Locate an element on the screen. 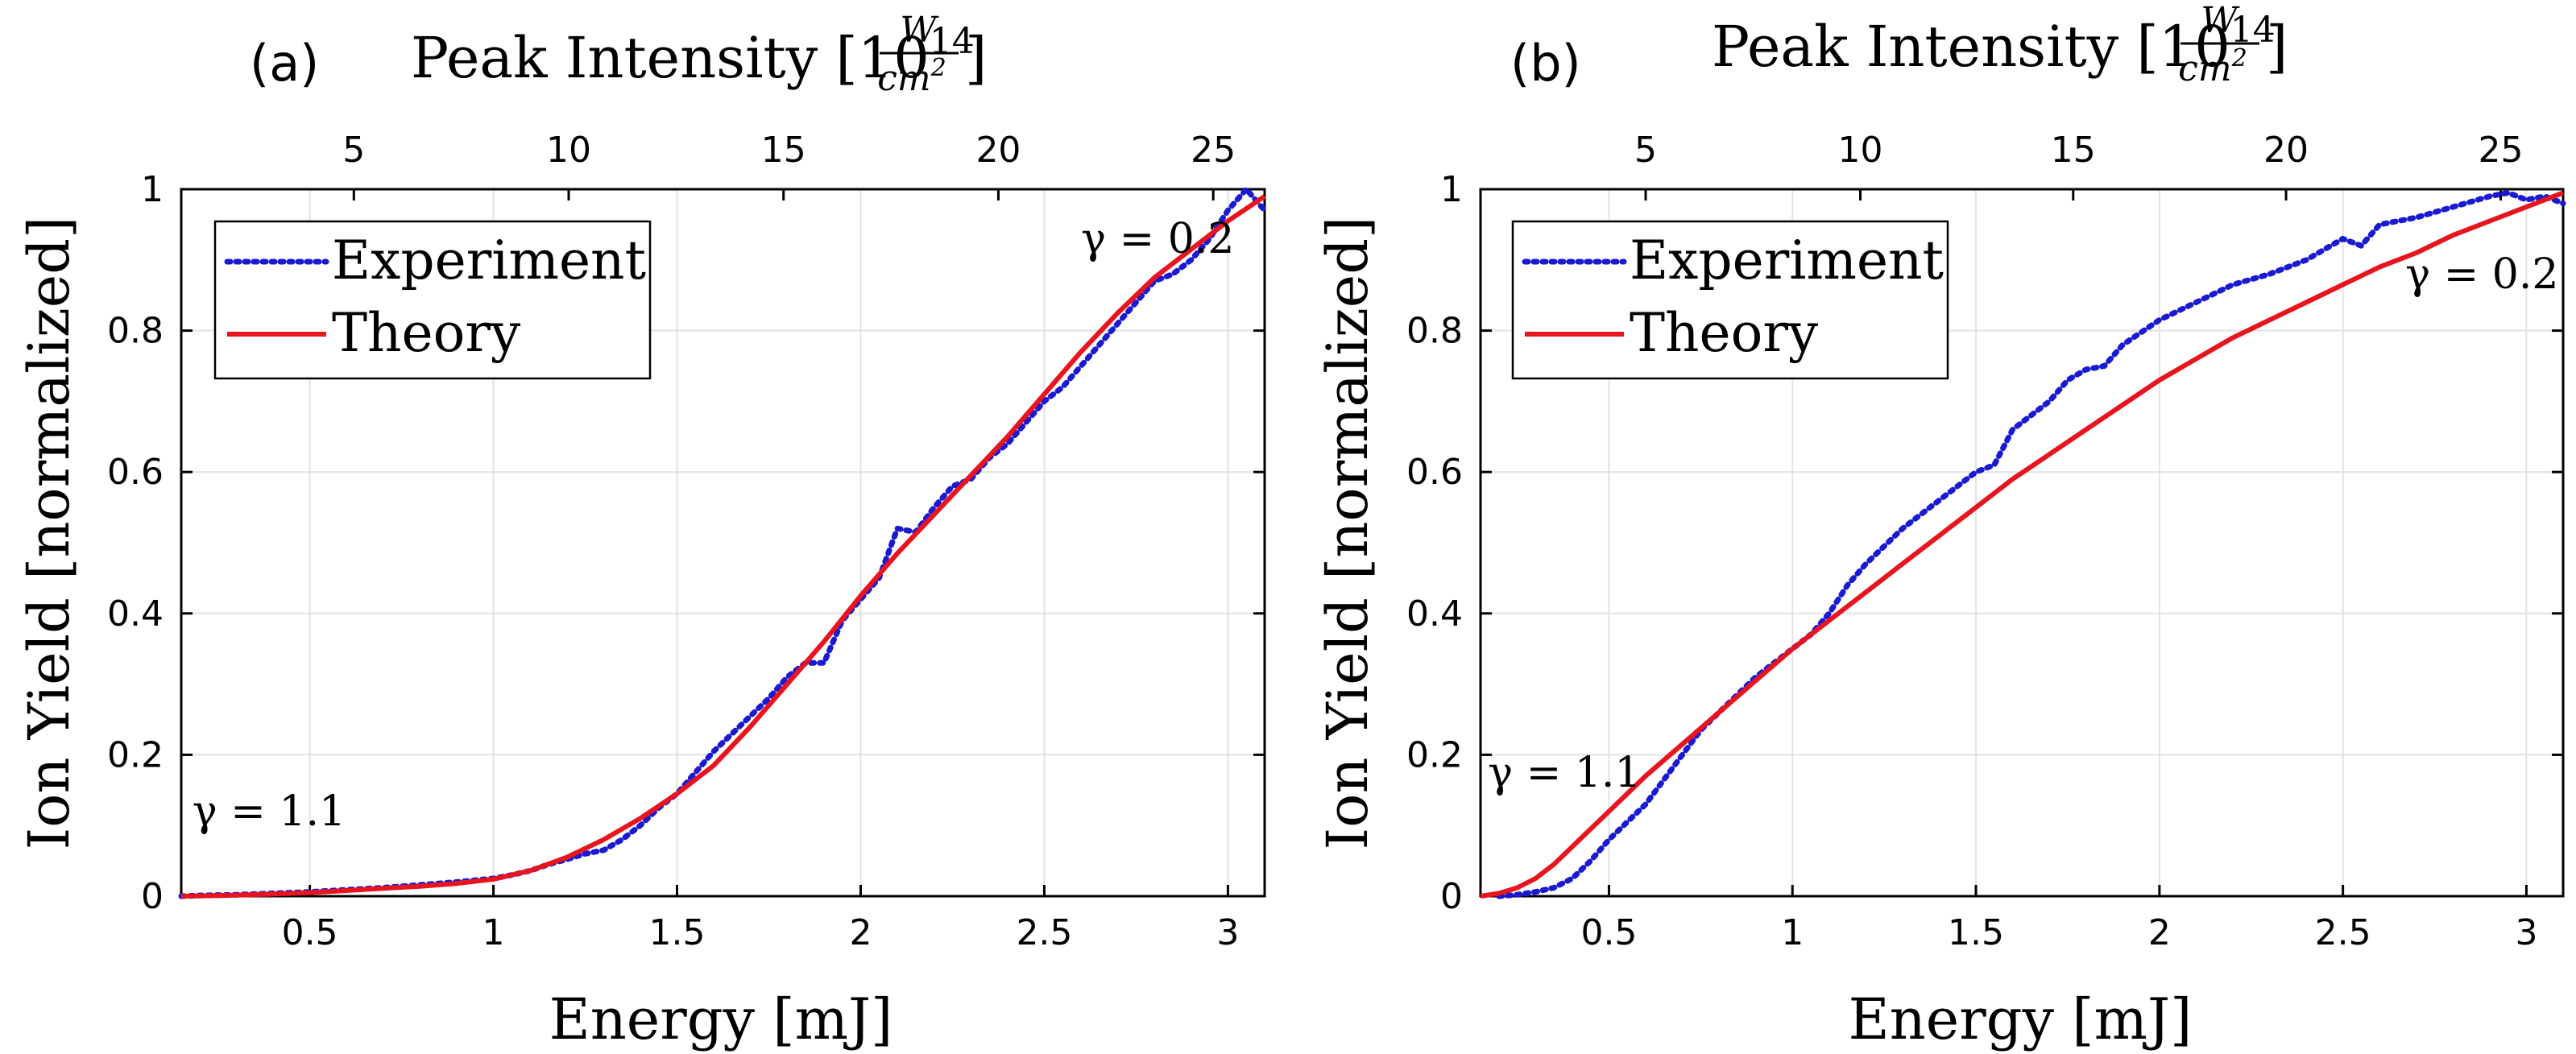 The width and height of the screenshot is (2576, 1054). panel-a-x-axis-label: Energy [mJ] is located at coordinates (721, 1019).